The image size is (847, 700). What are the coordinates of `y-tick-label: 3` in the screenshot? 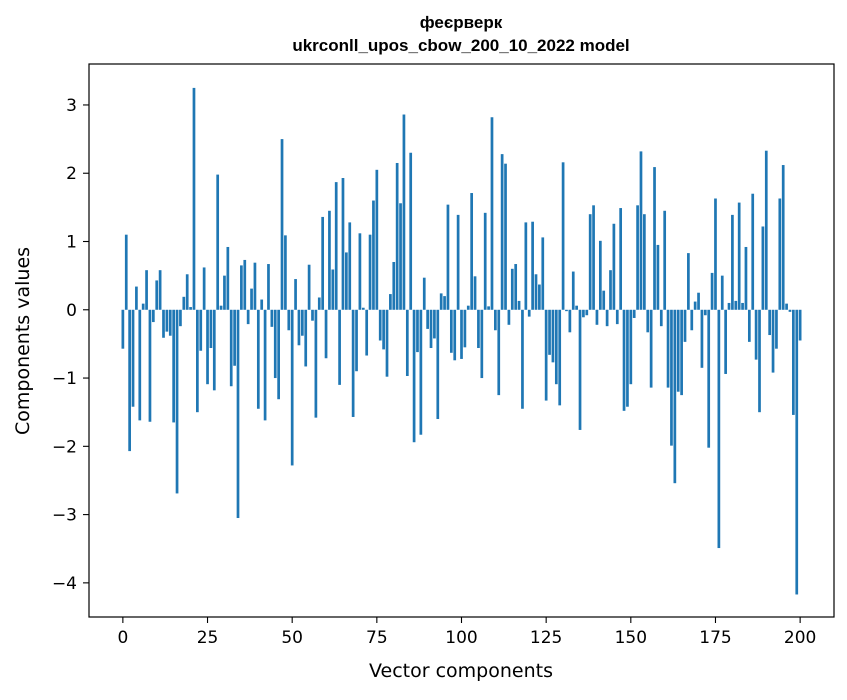 It's located at (71, 106).